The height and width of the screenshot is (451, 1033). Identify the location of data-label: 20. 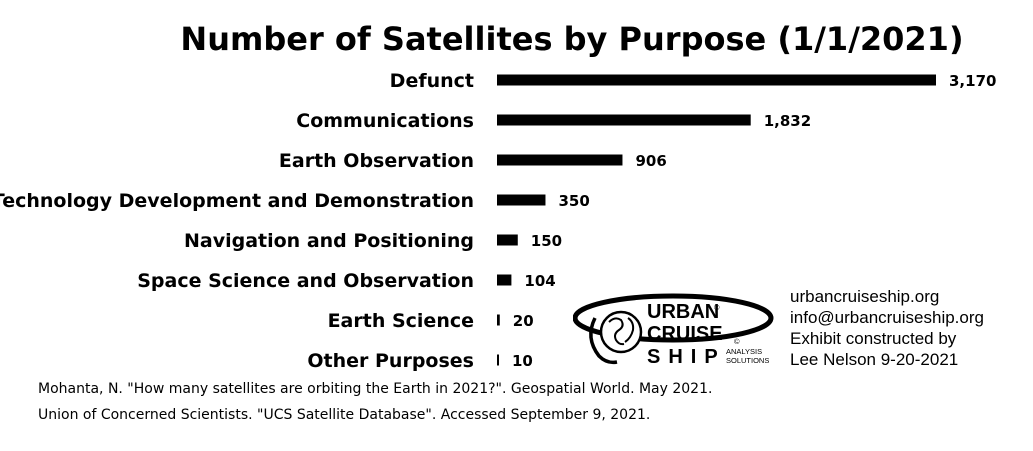
(523, 321).